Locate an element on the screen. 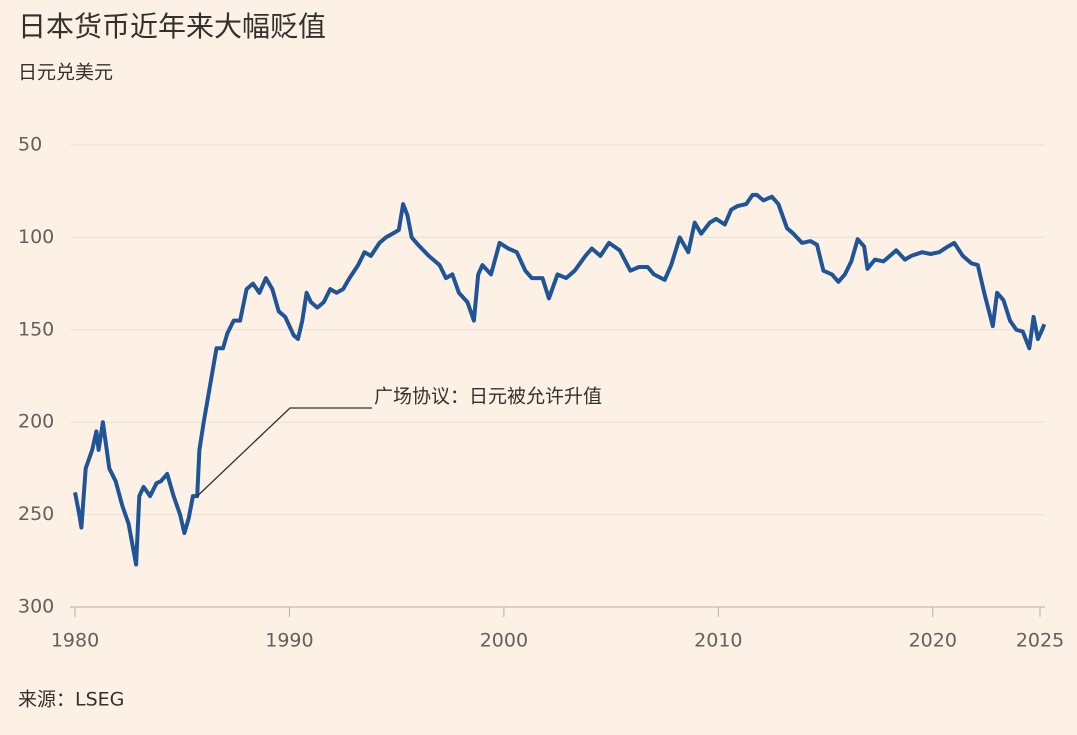 The width and height of the screenshot is (1077, 735). x-tick-label: 1980 is located at coordinates (75, 641).